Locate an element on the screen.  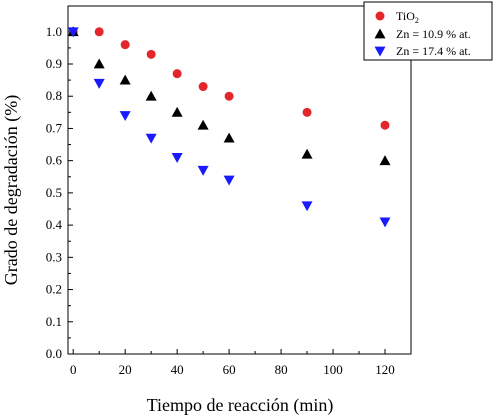
x-tick-label: 80 is located at coordinates (281, 369).